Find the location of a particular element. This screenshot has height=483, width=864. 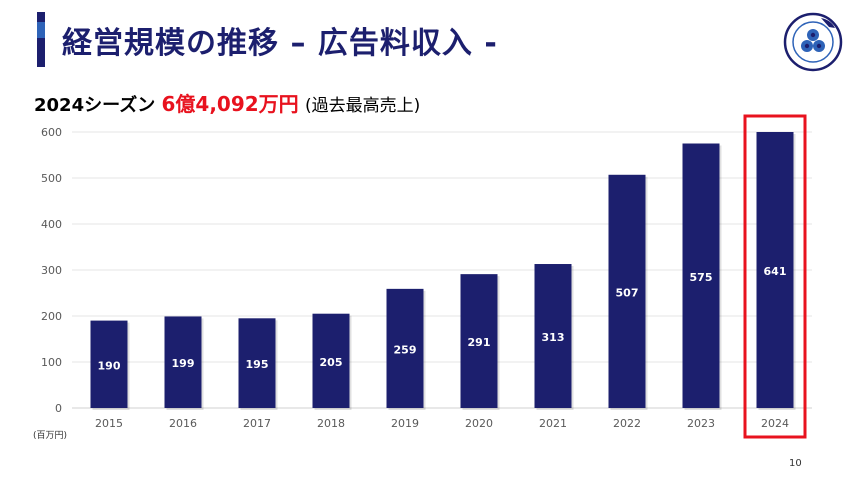

x-tick-label: 2019 is located at coordinates (405, 423).